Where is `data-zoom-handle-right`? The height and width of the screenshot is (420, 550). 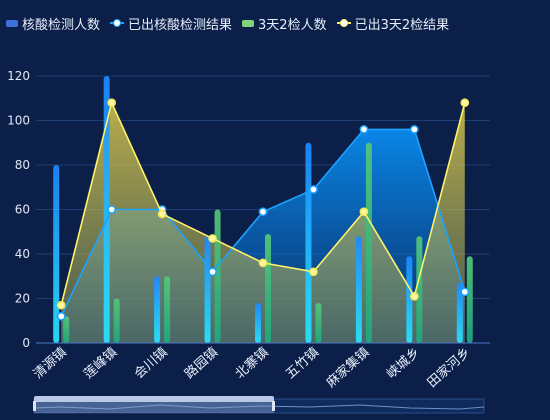 data-zoom-handle-right is located at coordinates (273, 406).